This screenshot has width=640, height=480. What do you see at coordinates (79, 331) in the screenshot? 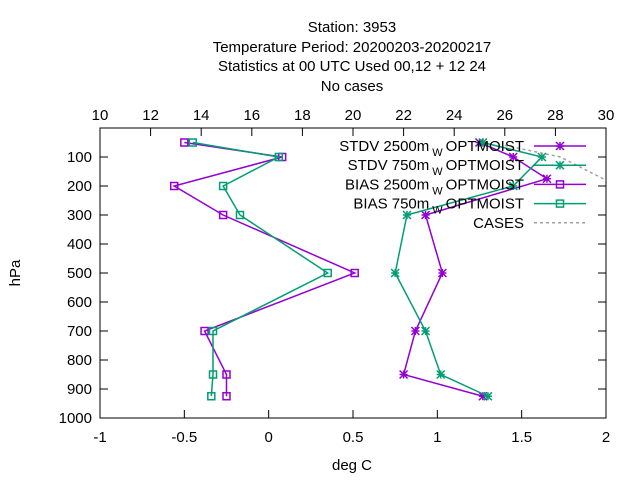
I see `y-tick-label: 700` at bounding box center [79, 331].